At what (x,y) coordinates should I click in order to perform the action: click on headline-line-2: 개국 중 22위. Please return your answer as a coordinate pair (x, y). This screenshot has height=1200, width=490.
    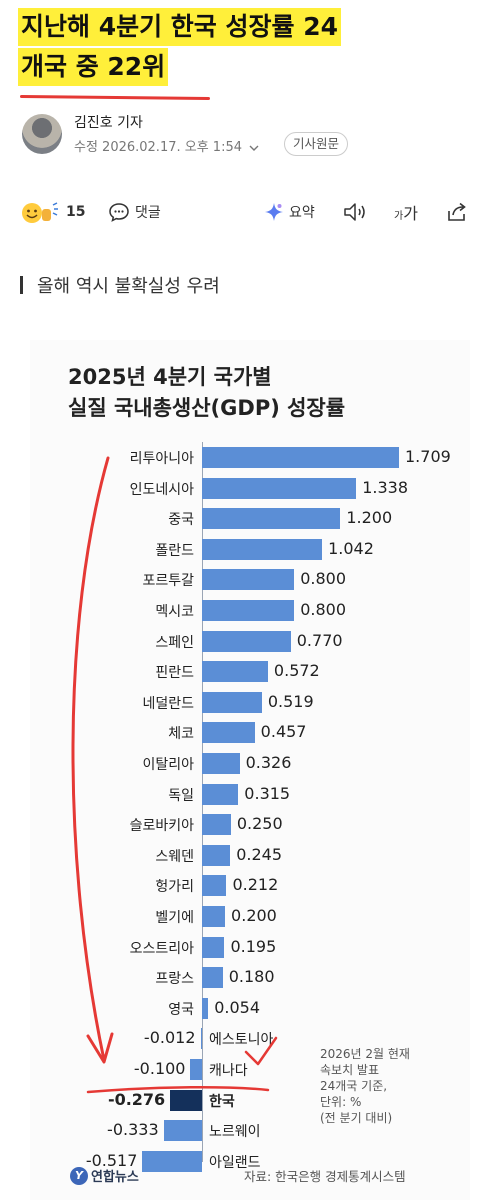
    Looking at the image, I should click on (93, 67).